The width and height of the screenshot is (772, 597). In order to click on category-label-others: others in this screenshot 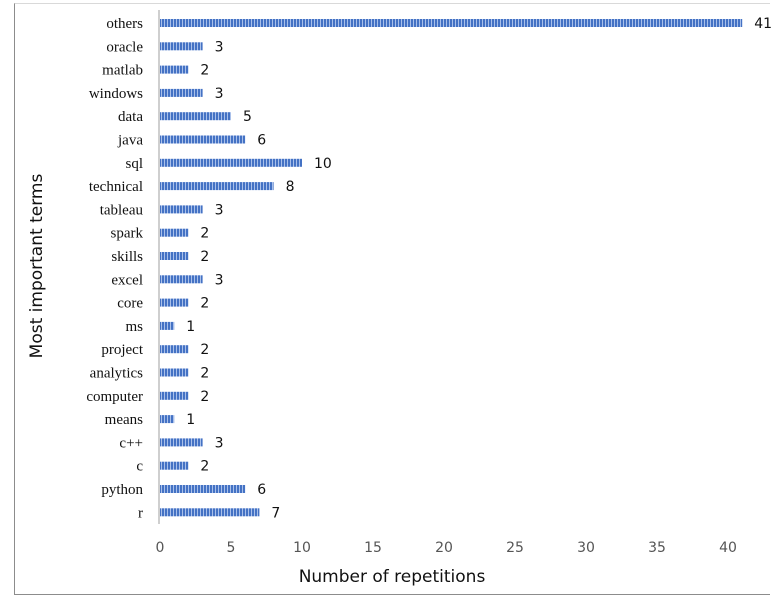, I will do `click(124, 24)`.